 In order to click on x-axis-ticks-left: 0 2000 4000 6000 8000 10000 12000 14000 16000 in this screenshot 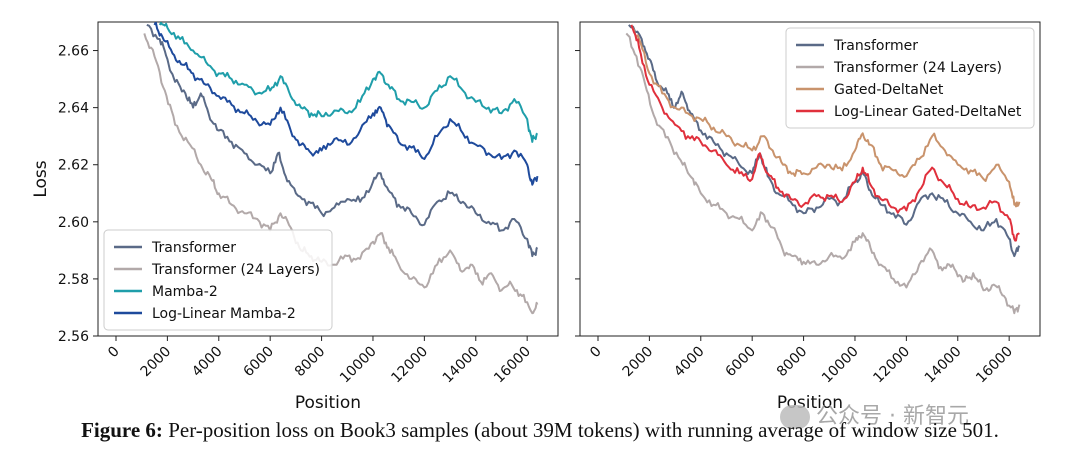, I will do `click(319, 361)`.